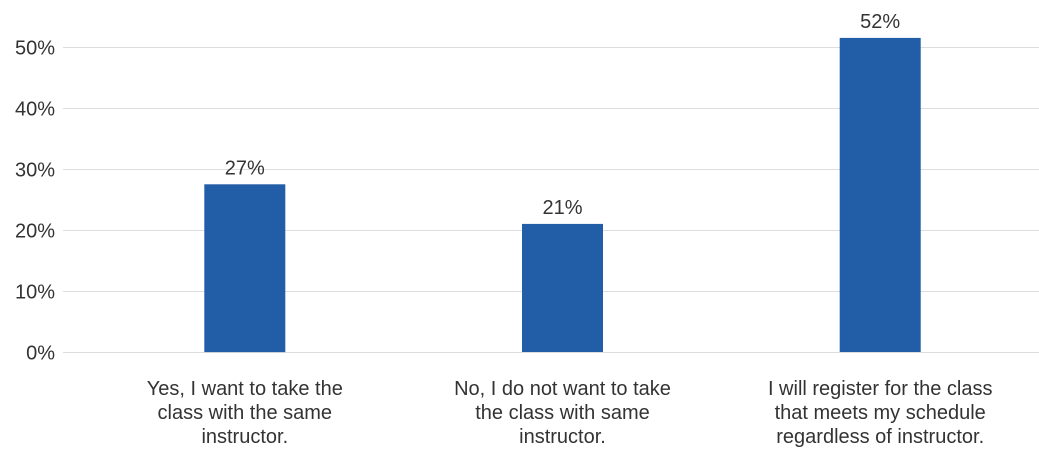 The image size is (1039, 452). What do you see at coordinates (35, 49) in the screenshot?
I see `y-tick-label: 50%` at bounding box center [35, 49].